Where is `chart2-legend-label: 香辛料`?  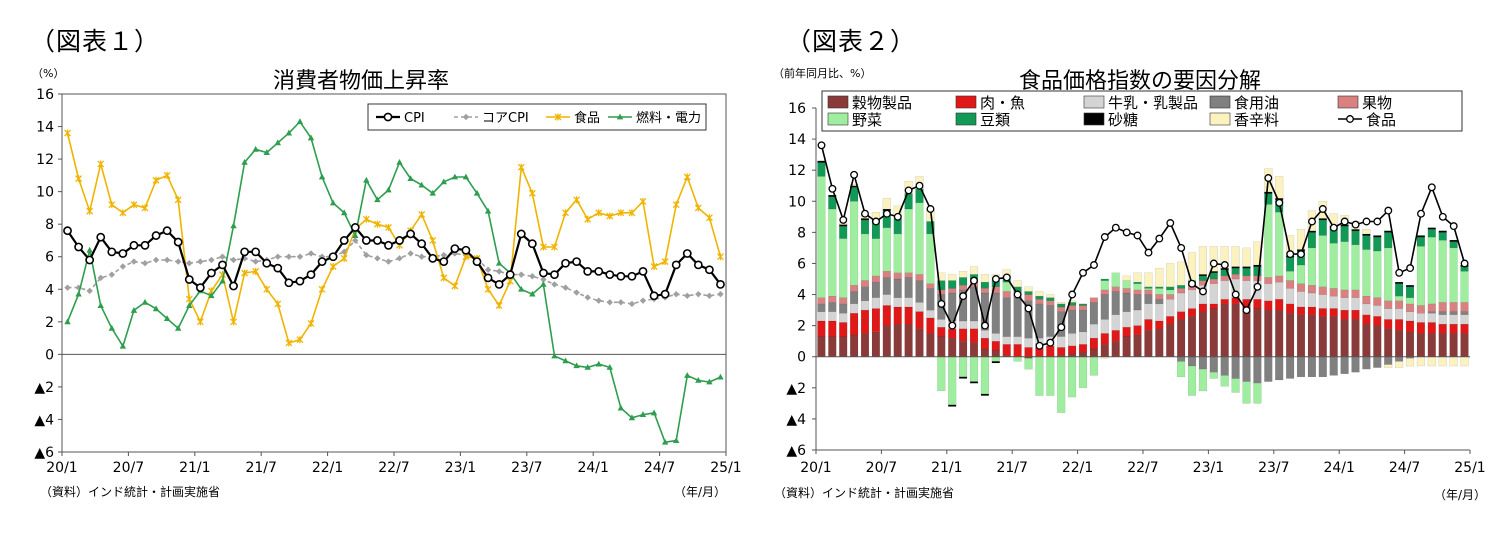 chart2-legend-label: 香辛料 is located at coordinates (1256, 120).